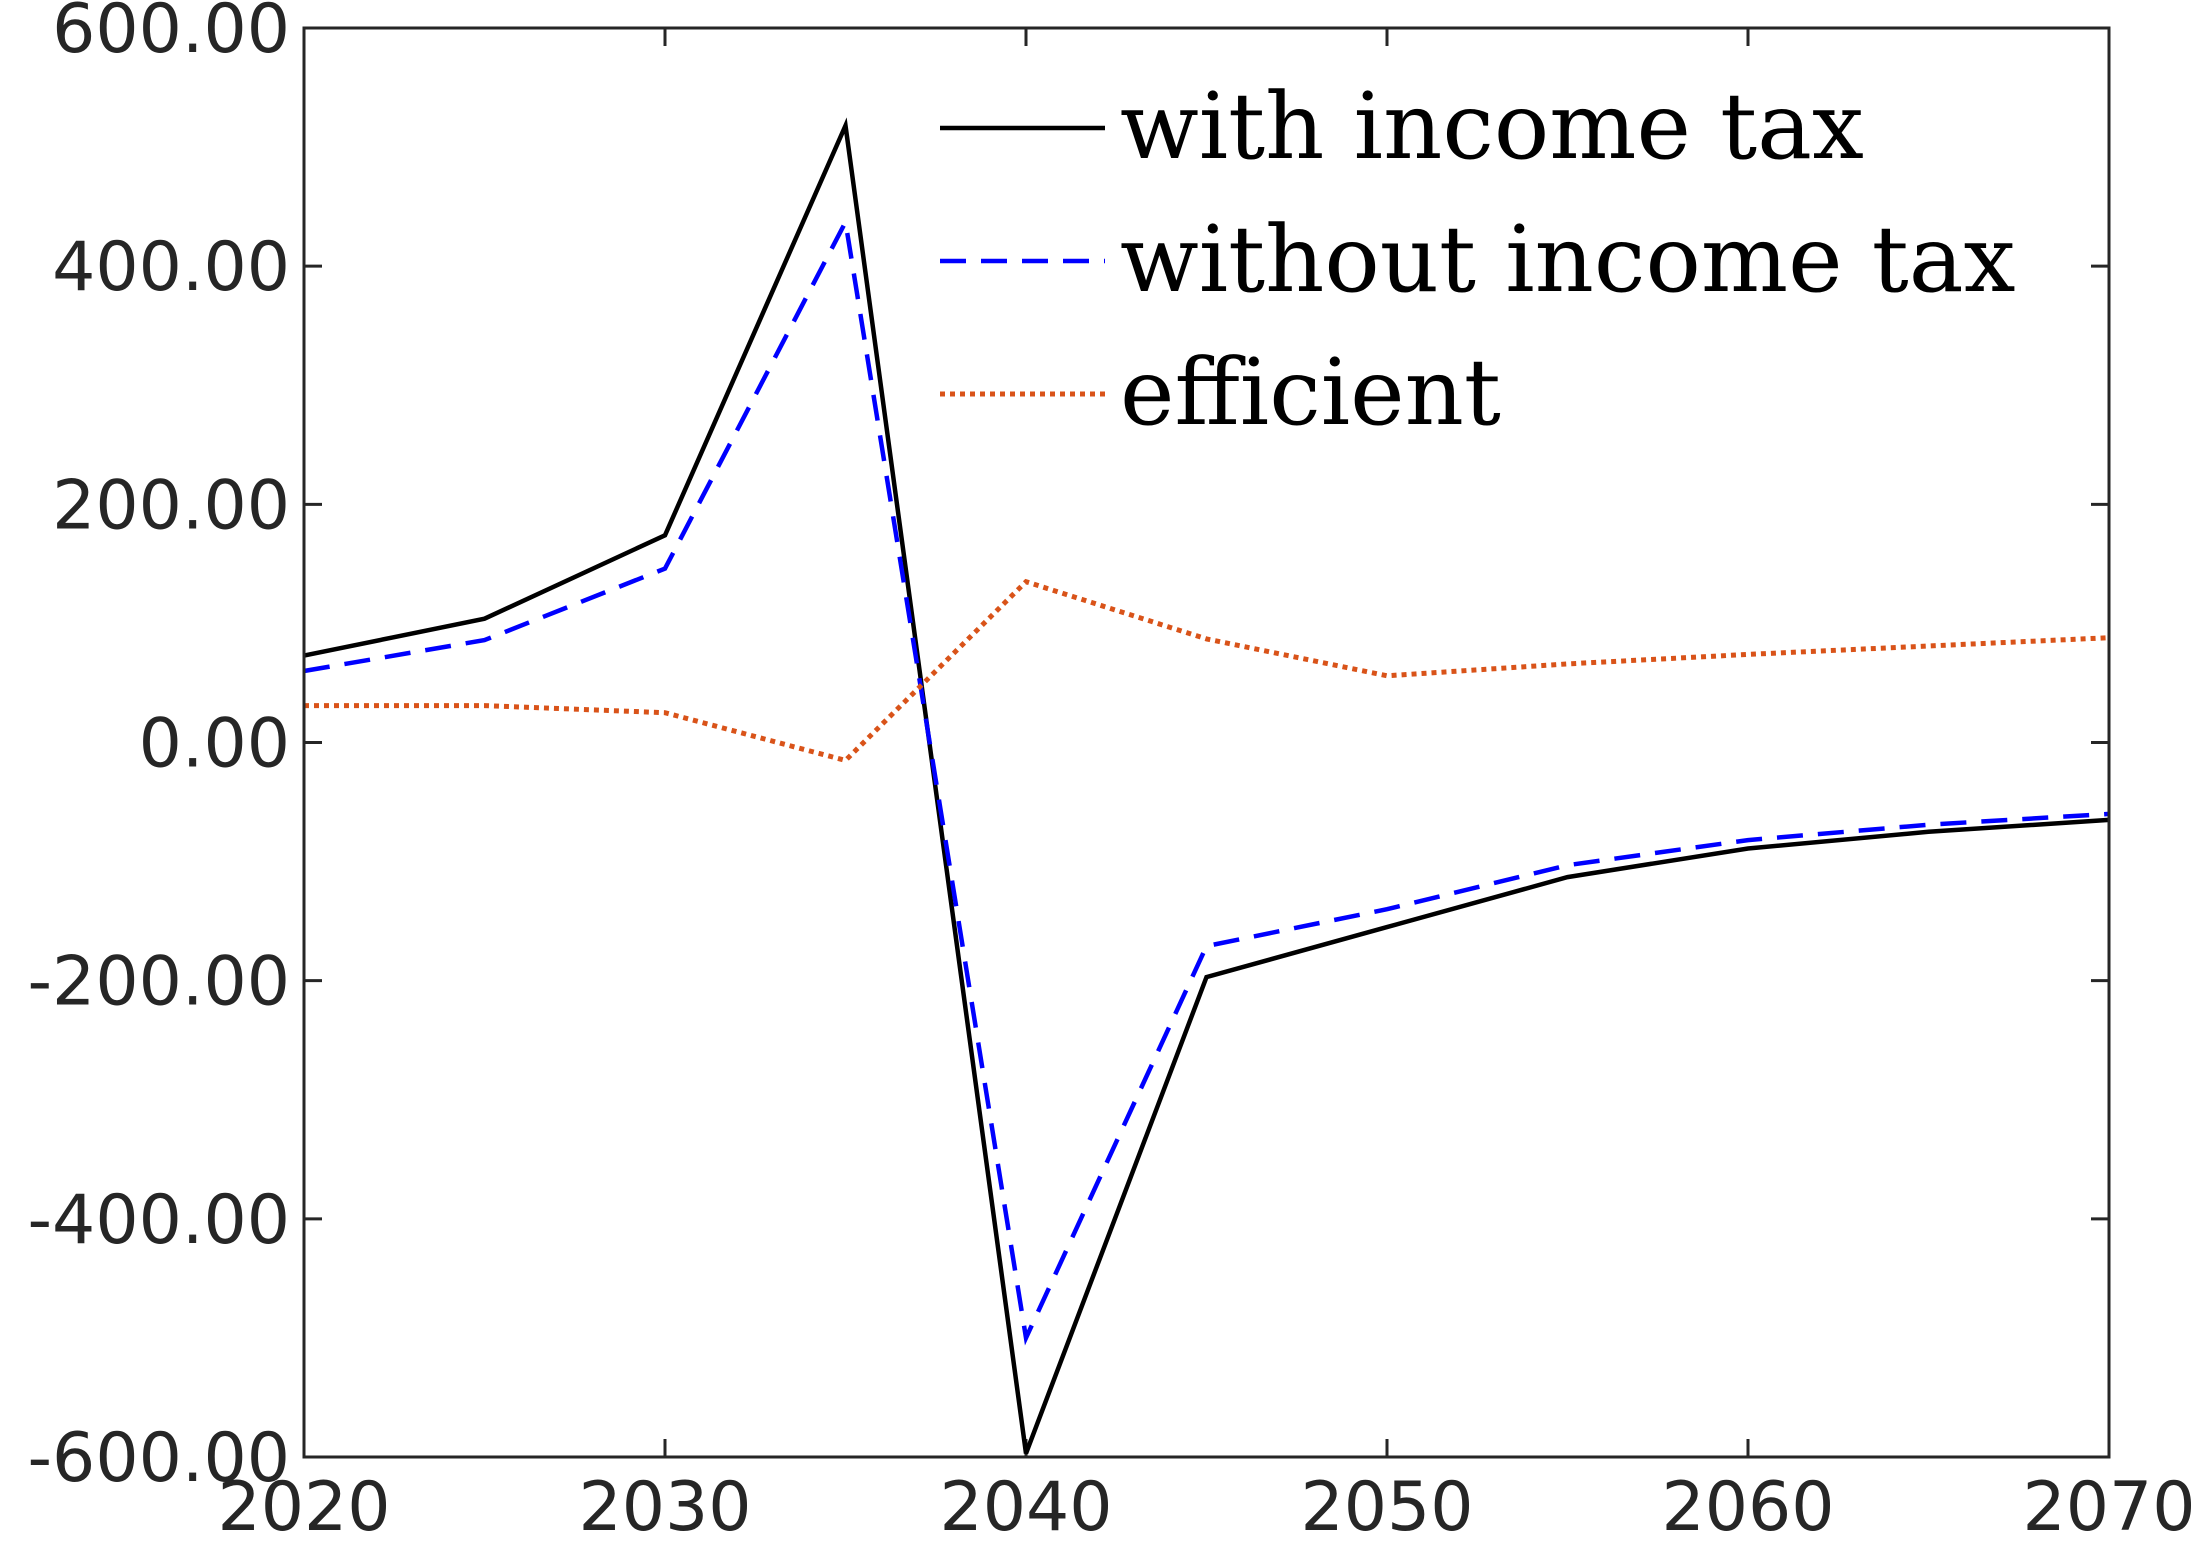 This screenshot has width=2199, height=1554. I want to click on legend-label-2: efficient, so click(1310, 392).